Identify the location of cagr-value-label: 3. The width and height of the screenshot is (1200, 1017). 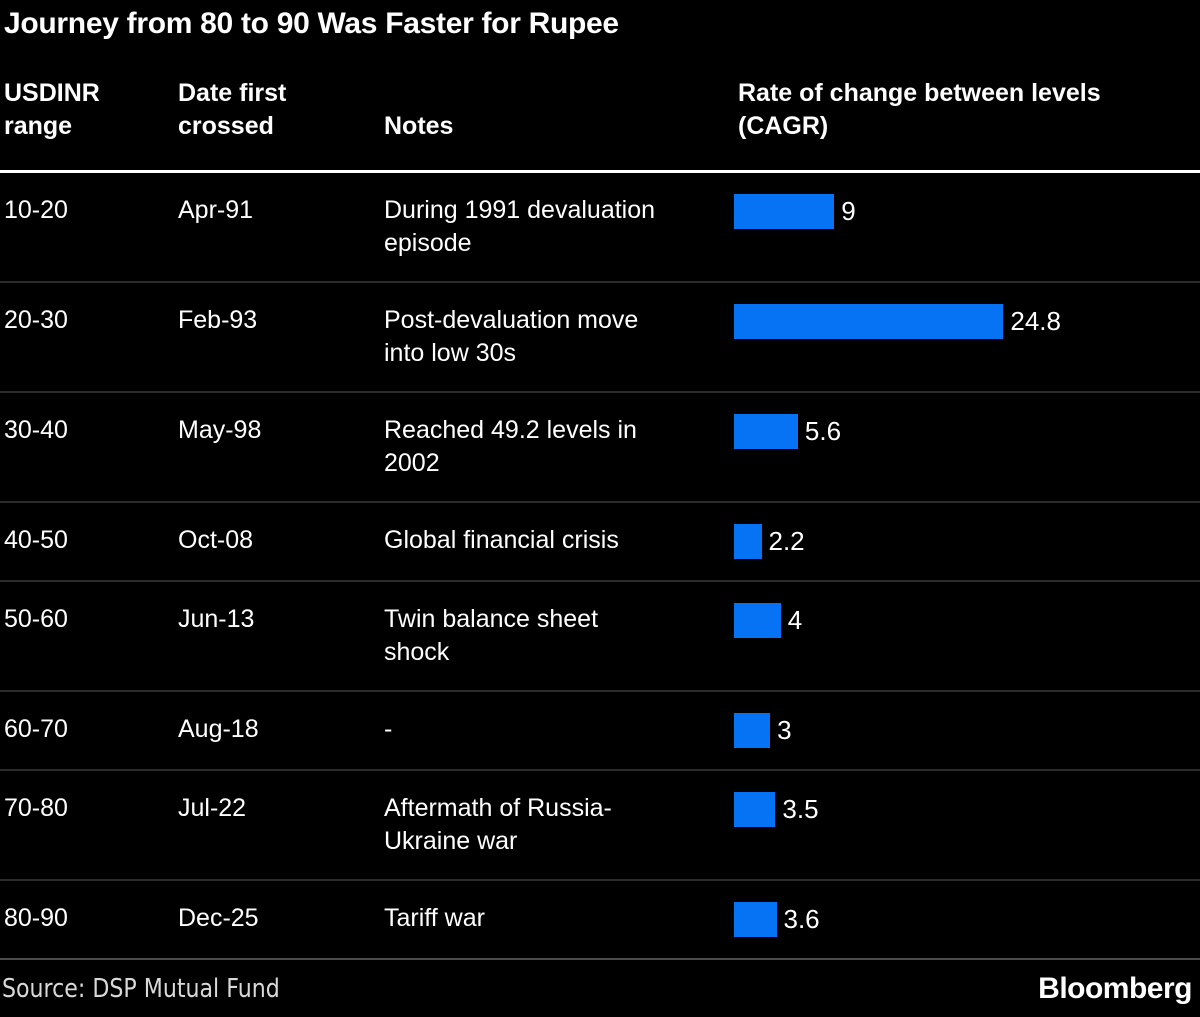
(784, 730).